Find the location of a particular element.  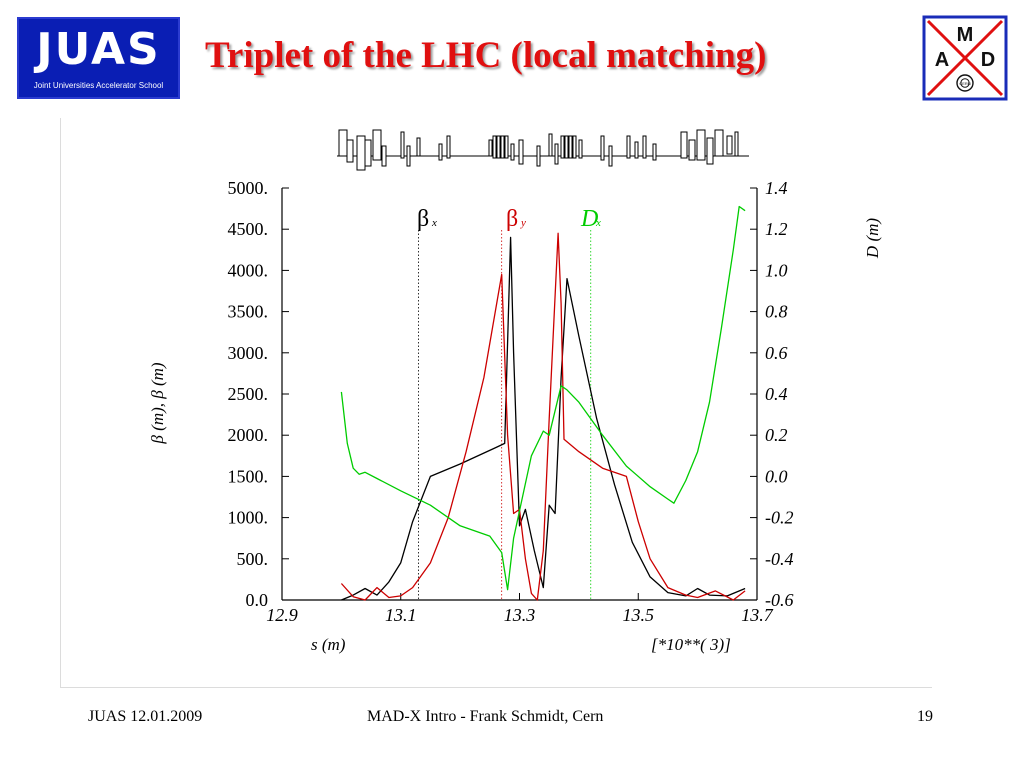

y-right-tick-label: 0.0 is located at coordinates (776, 476).